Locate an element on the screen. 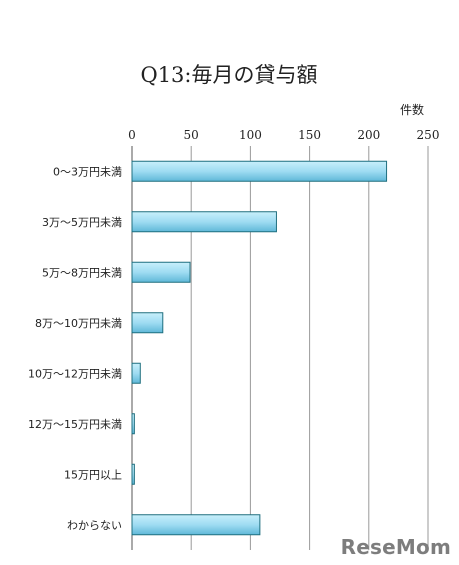 The image size is (459, 565). resemom-watermark-logo: ReseMom is located at coordinates (395, 547).